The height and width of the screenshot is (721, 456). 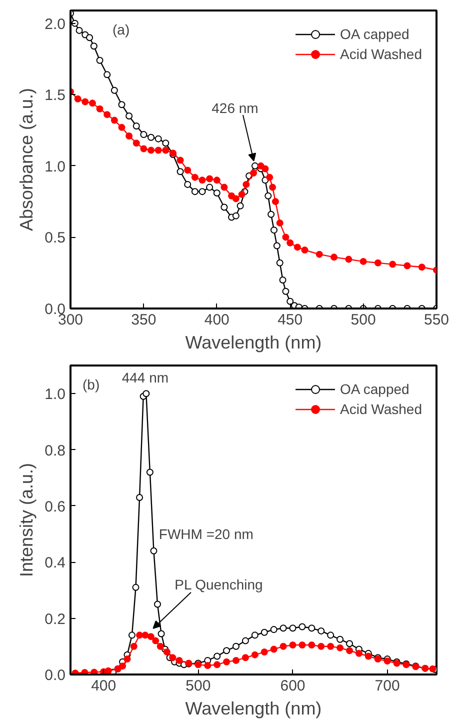 What do you see at coordinates (91, 384) in the screenshot?
I see `annotation: (b)` at bounding box center [91, 384].